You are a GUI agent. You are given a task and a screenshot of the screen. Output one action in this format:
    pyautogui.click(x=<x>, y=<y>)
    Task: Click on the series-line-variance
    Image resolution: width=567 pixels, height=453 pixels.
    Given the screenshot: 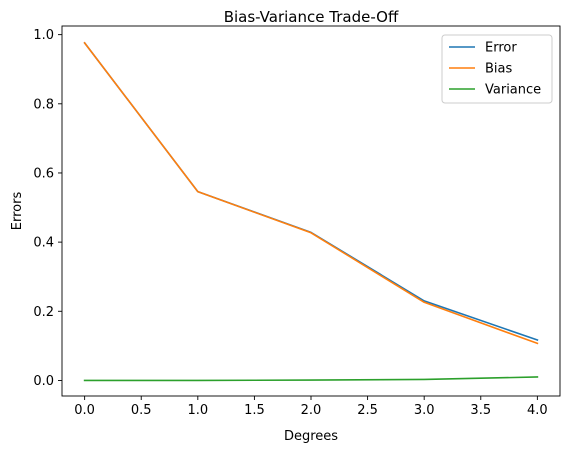 What is the action you would take?
    pyautogui.click(x=311, y=379)
    